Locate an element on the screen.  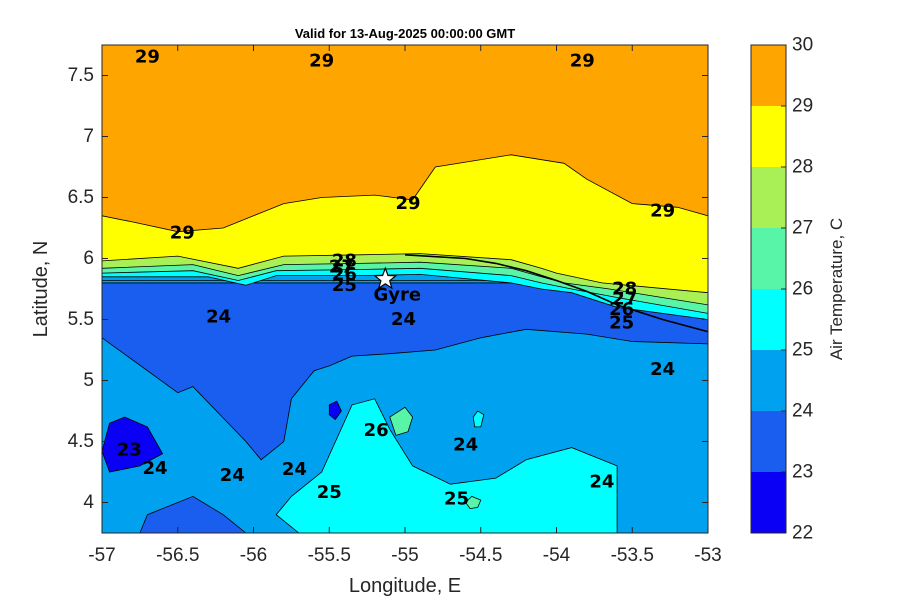
coastline is located at coordinates (556, 293).